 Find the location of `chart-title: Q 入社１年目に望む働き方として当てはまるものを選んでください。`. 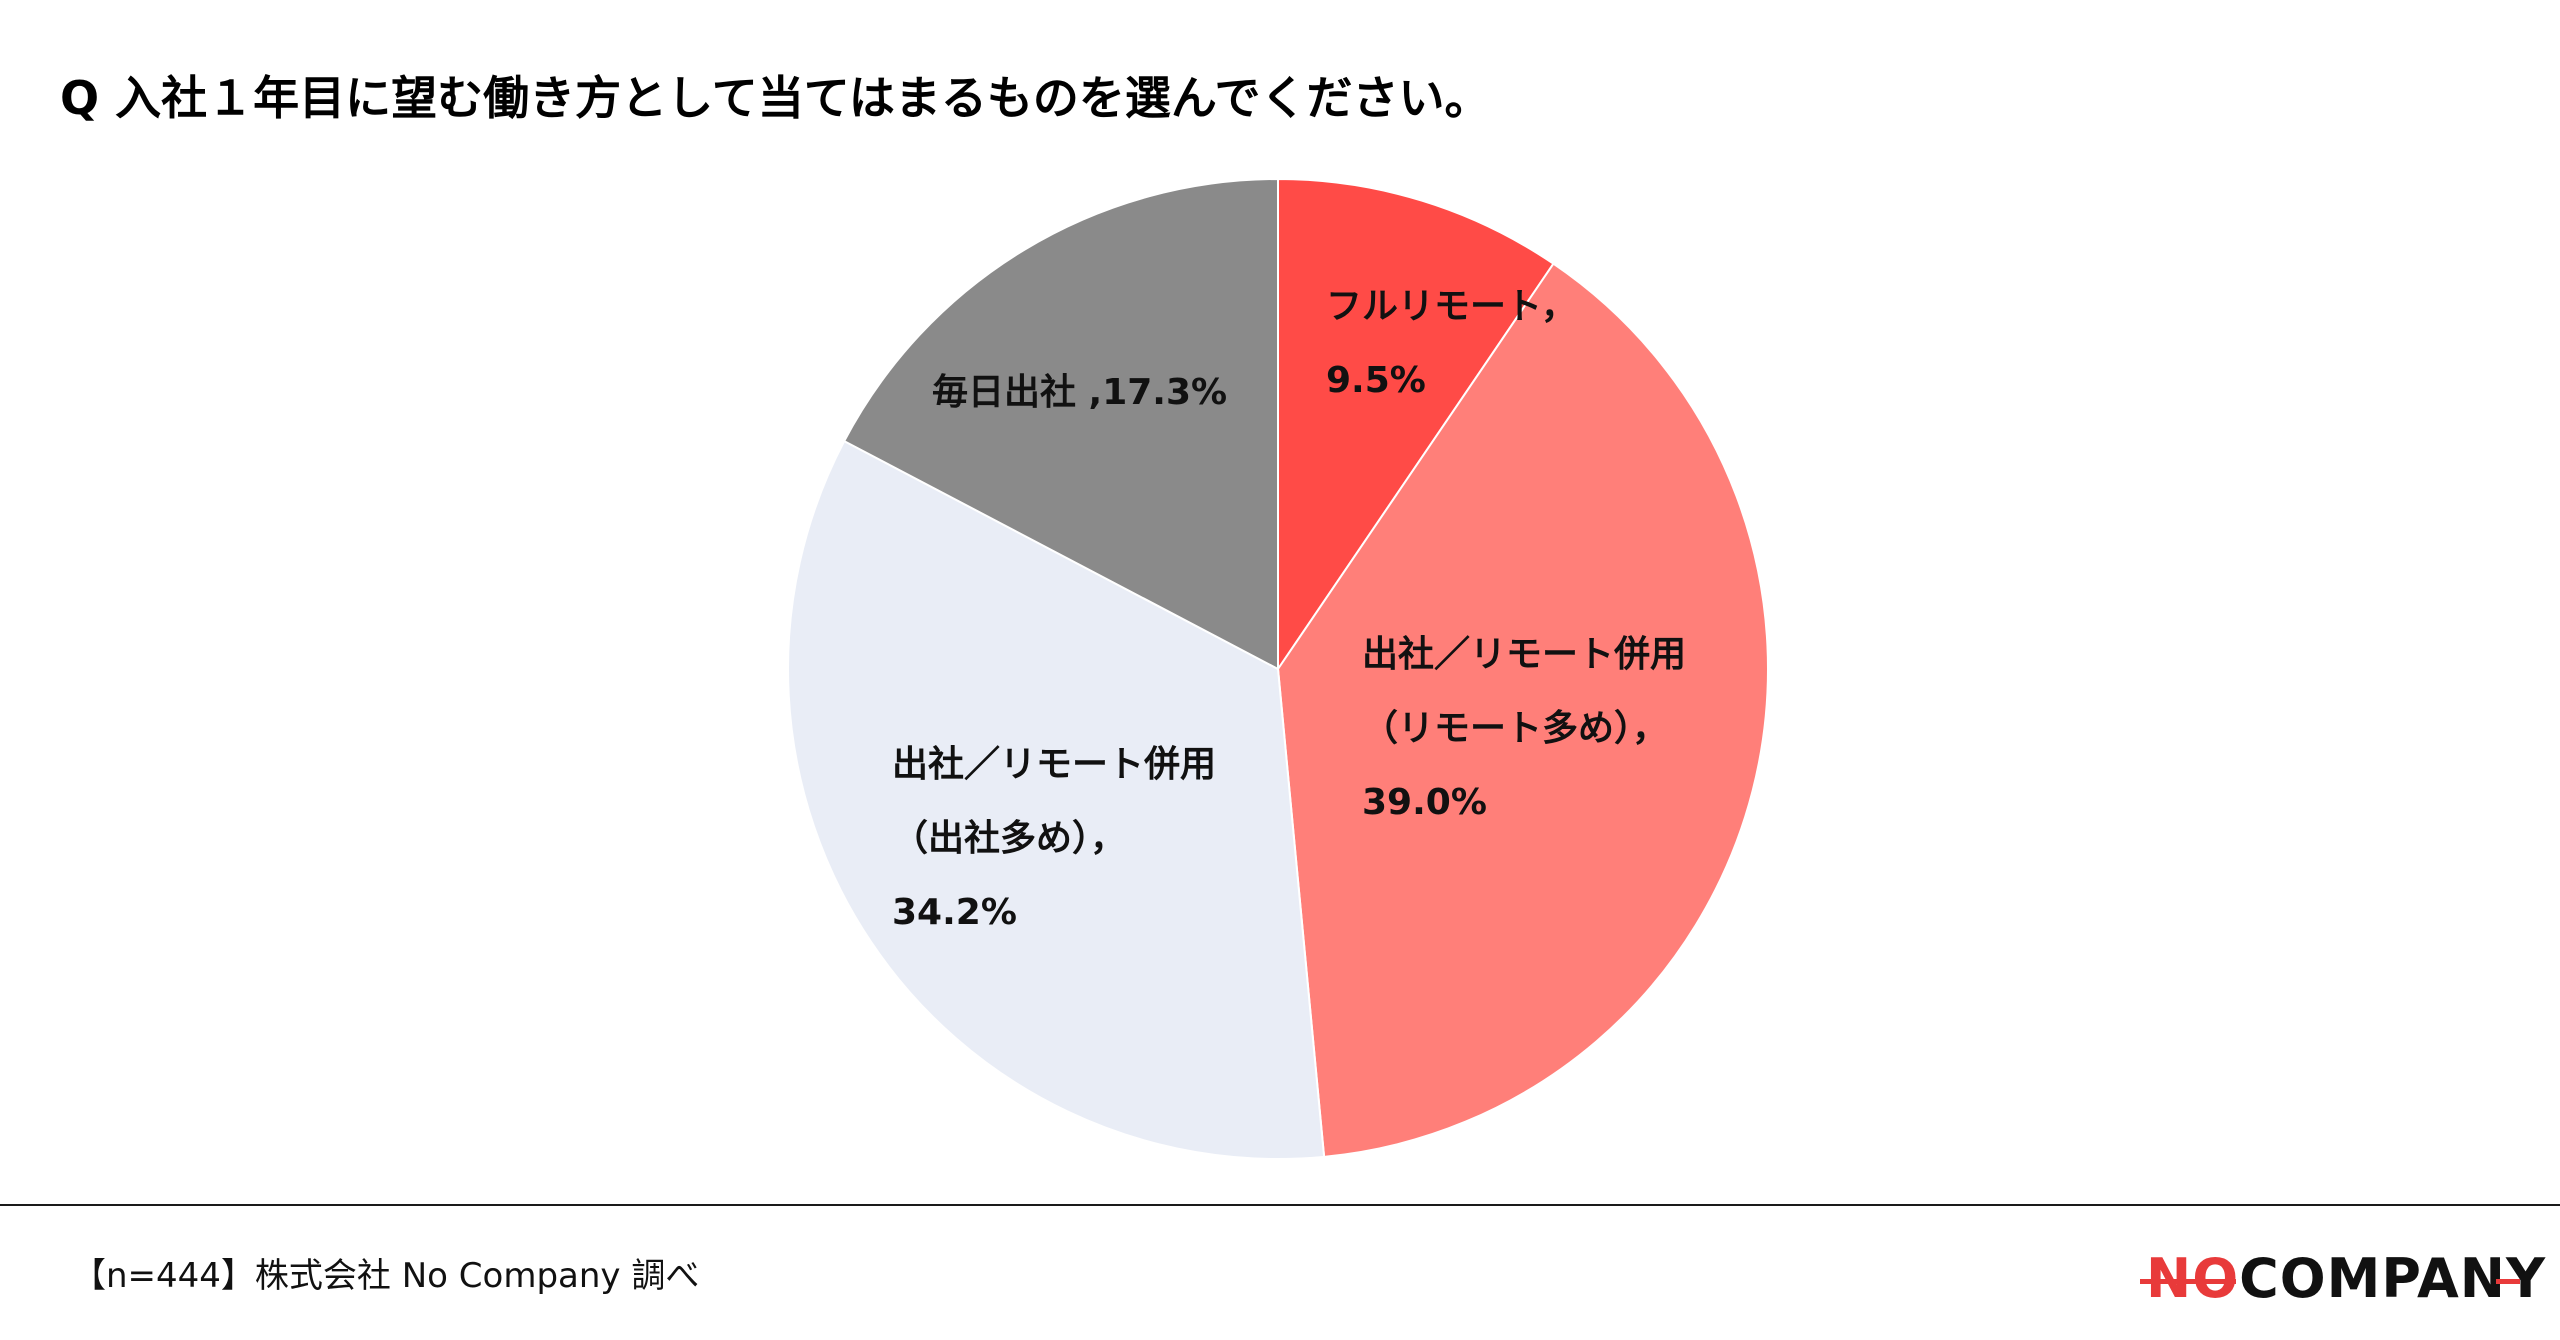

chart-title: Q 入社１年目に望む働き方として当てはまるものを選んでください。 is located at coordinates (775, 98).